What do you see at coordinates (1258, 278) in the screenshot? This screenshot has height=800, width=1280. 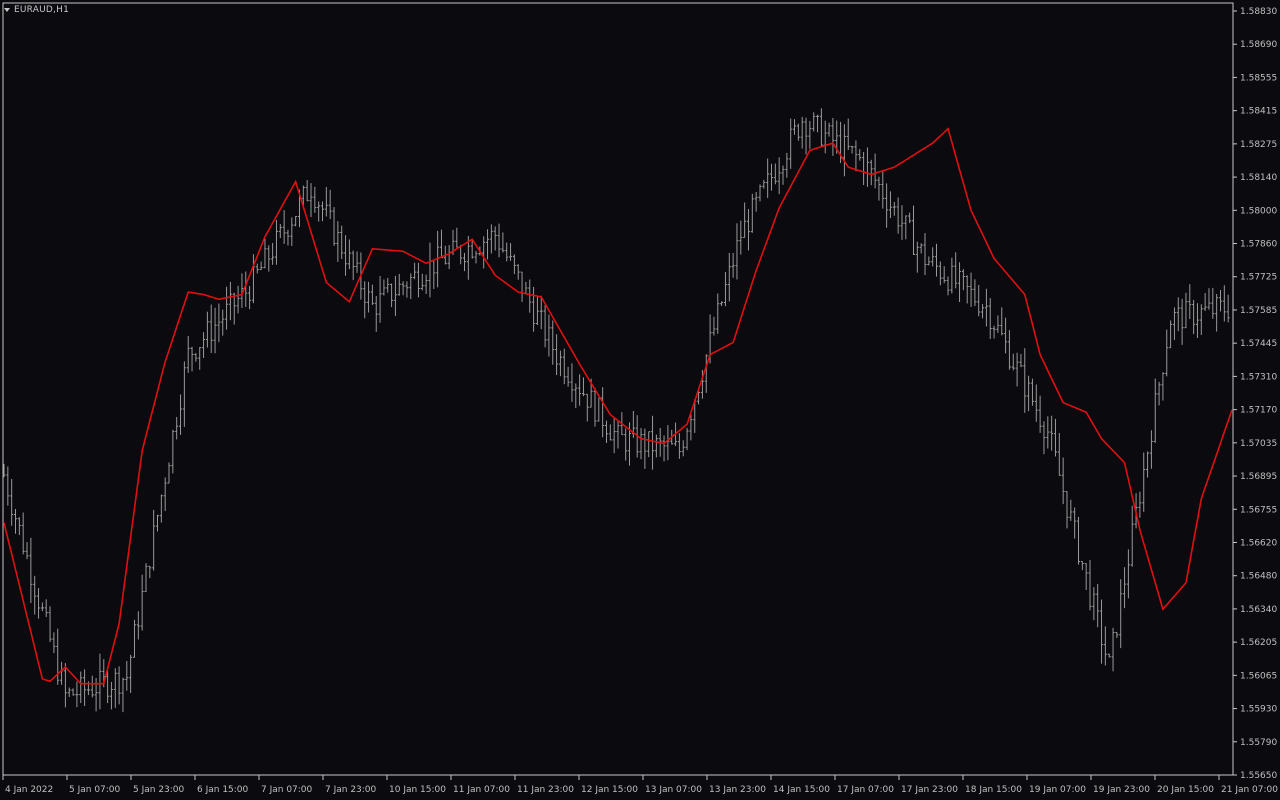 I see `y-tick-label: 1.57725` at bounding box center [1258, 278].